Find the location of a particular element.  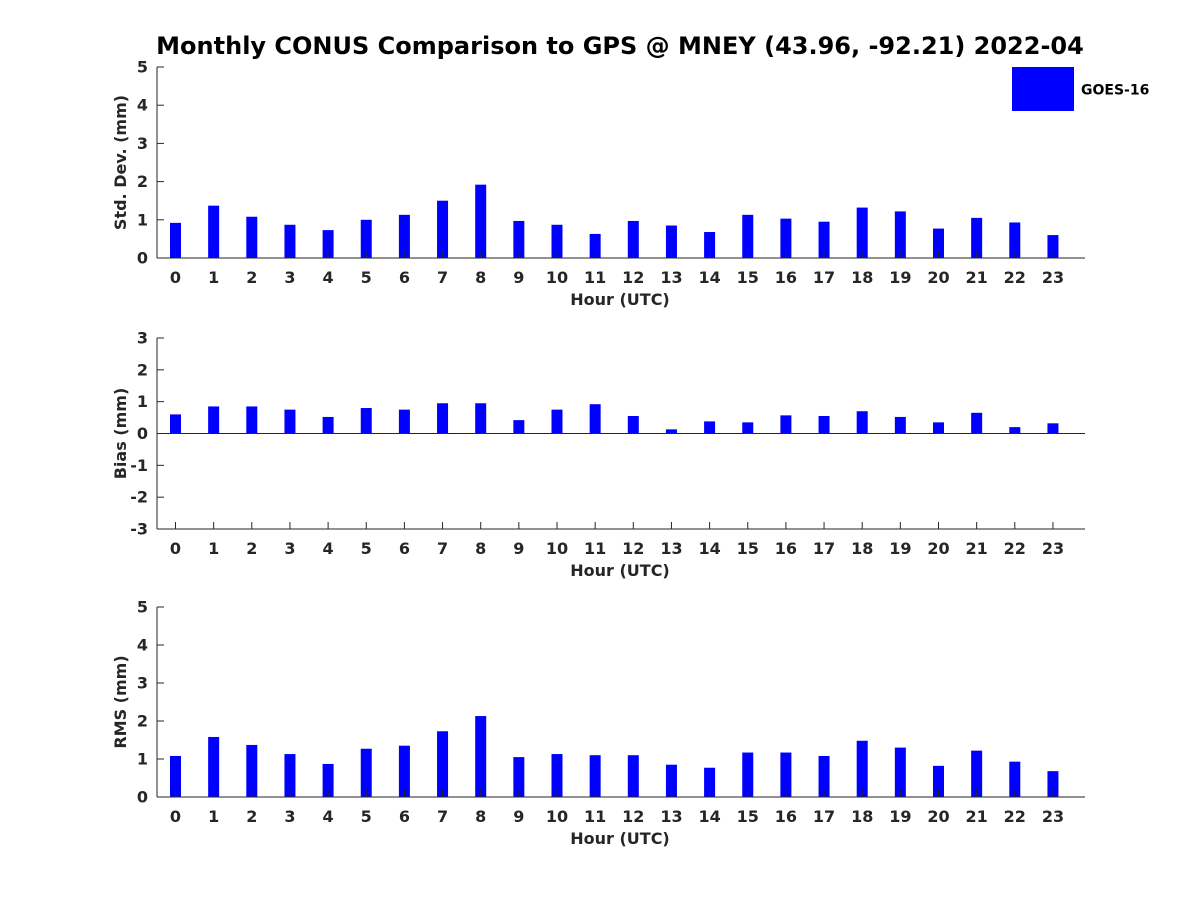

x-tick-label: 3 is located at coordinates (289, 548).